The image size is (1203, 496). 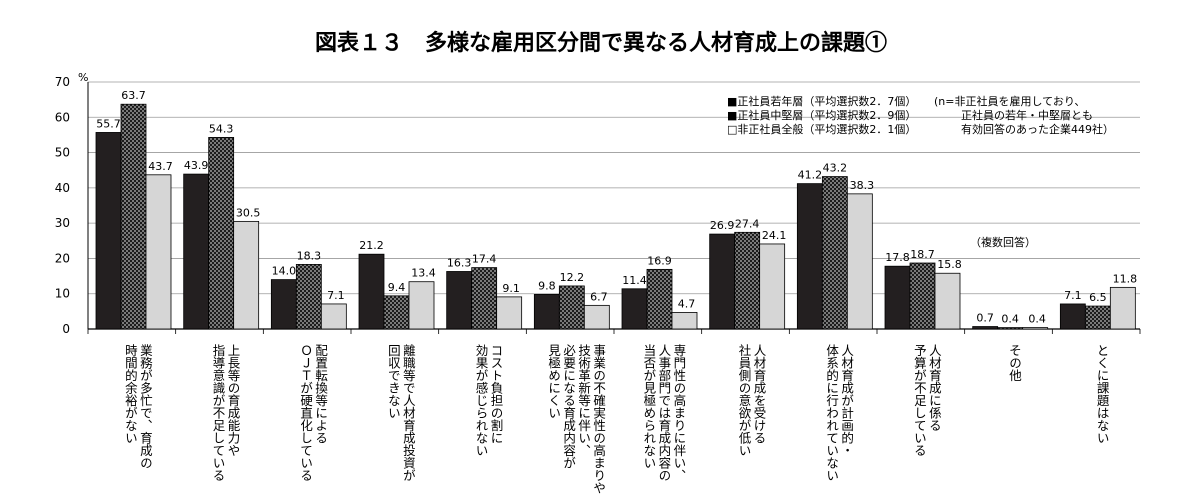 I want to click on value-label: 11.4, so click(x=634, y=280).